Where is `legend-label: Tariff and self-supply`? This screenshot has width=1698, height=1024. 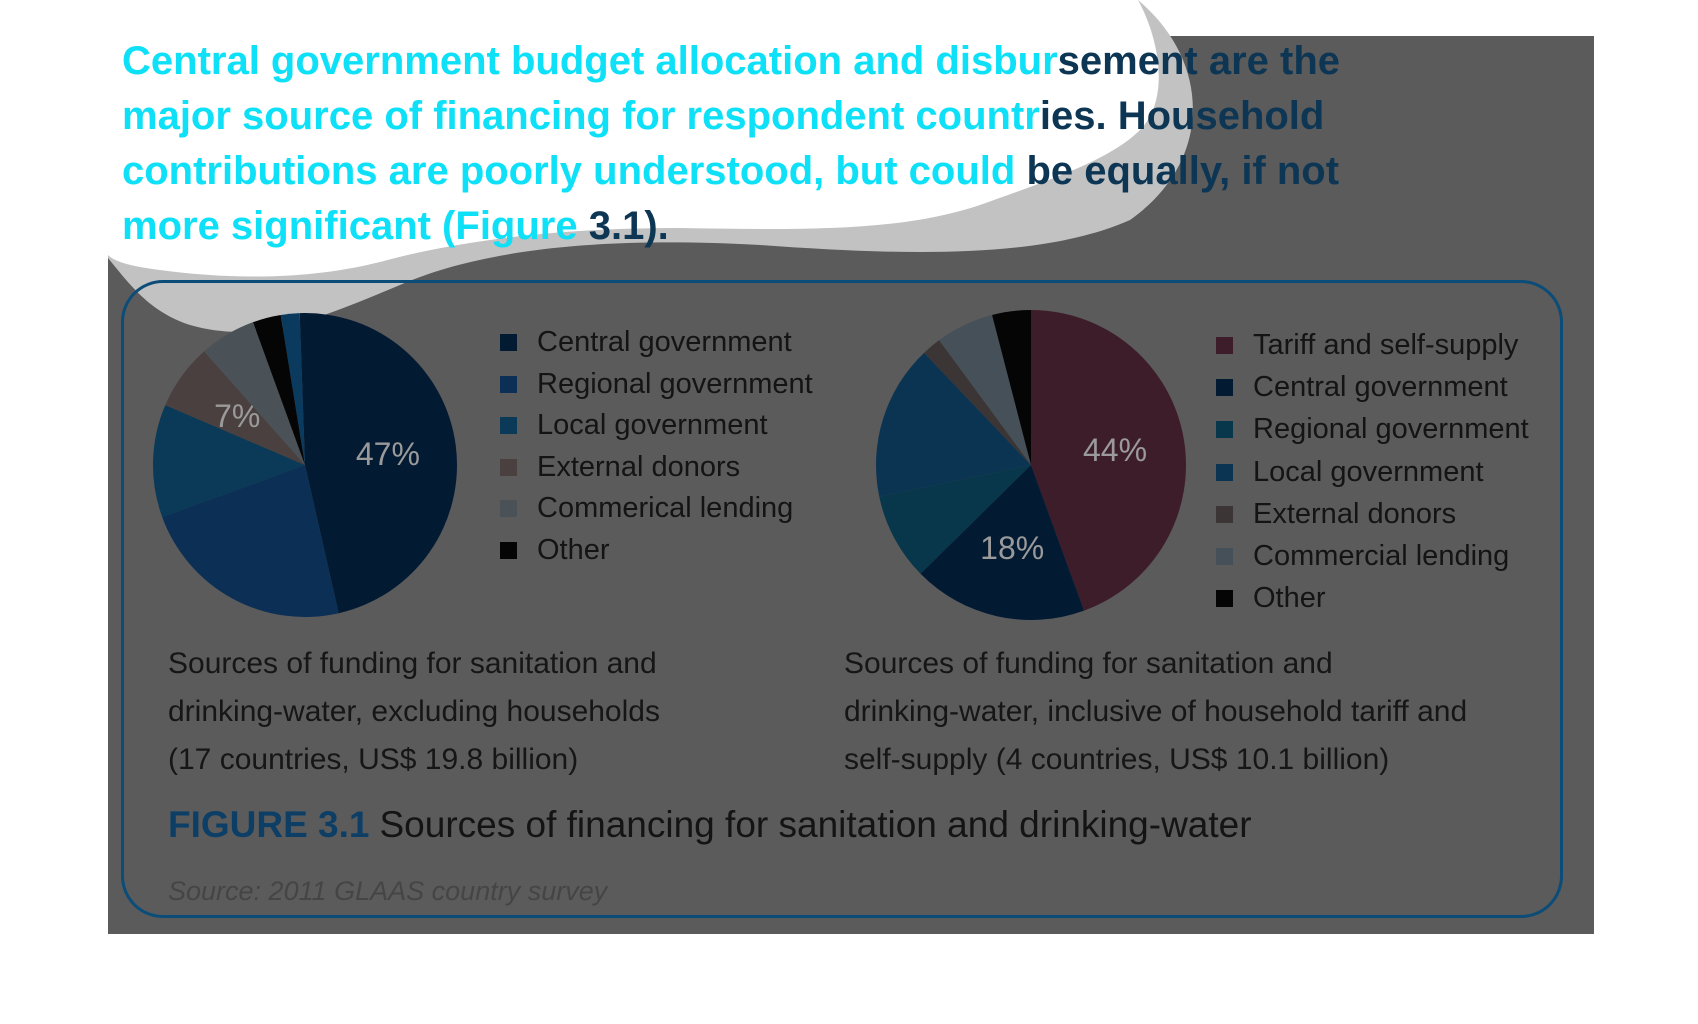 legend-label: Tariff and self-supply is located at coordinates (1386, 344).